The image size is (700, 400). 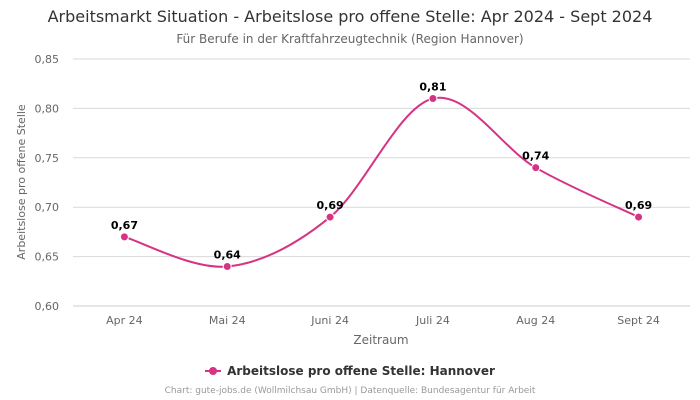 What do you see at coordinates (21, 182) in the screenshot?
I see `y-axis-label: Arbeitslose pro offene Stelle` at bounding box center [21, 182].